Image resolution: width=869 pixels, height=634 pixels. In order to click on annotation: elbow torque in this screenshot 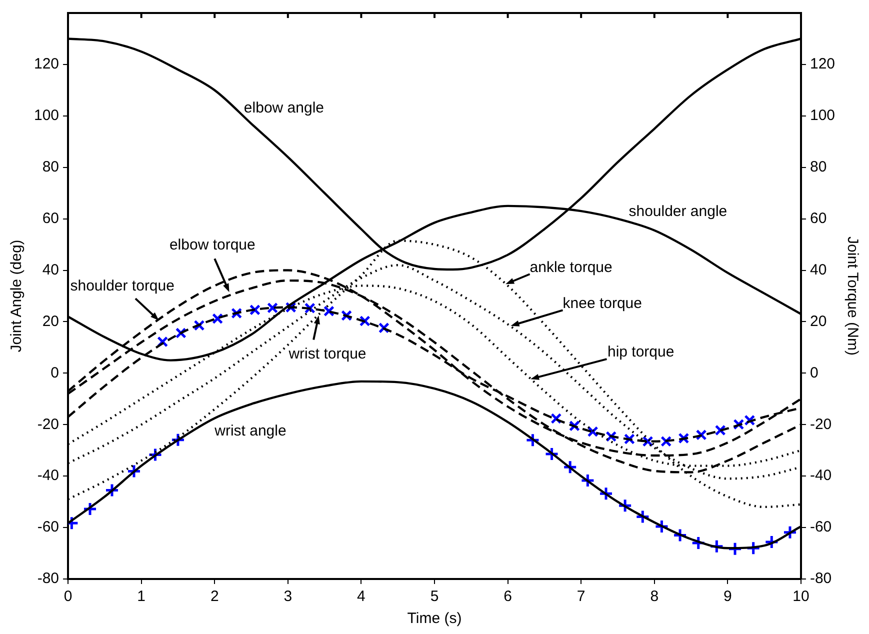, I will do `click(212, 245)`.